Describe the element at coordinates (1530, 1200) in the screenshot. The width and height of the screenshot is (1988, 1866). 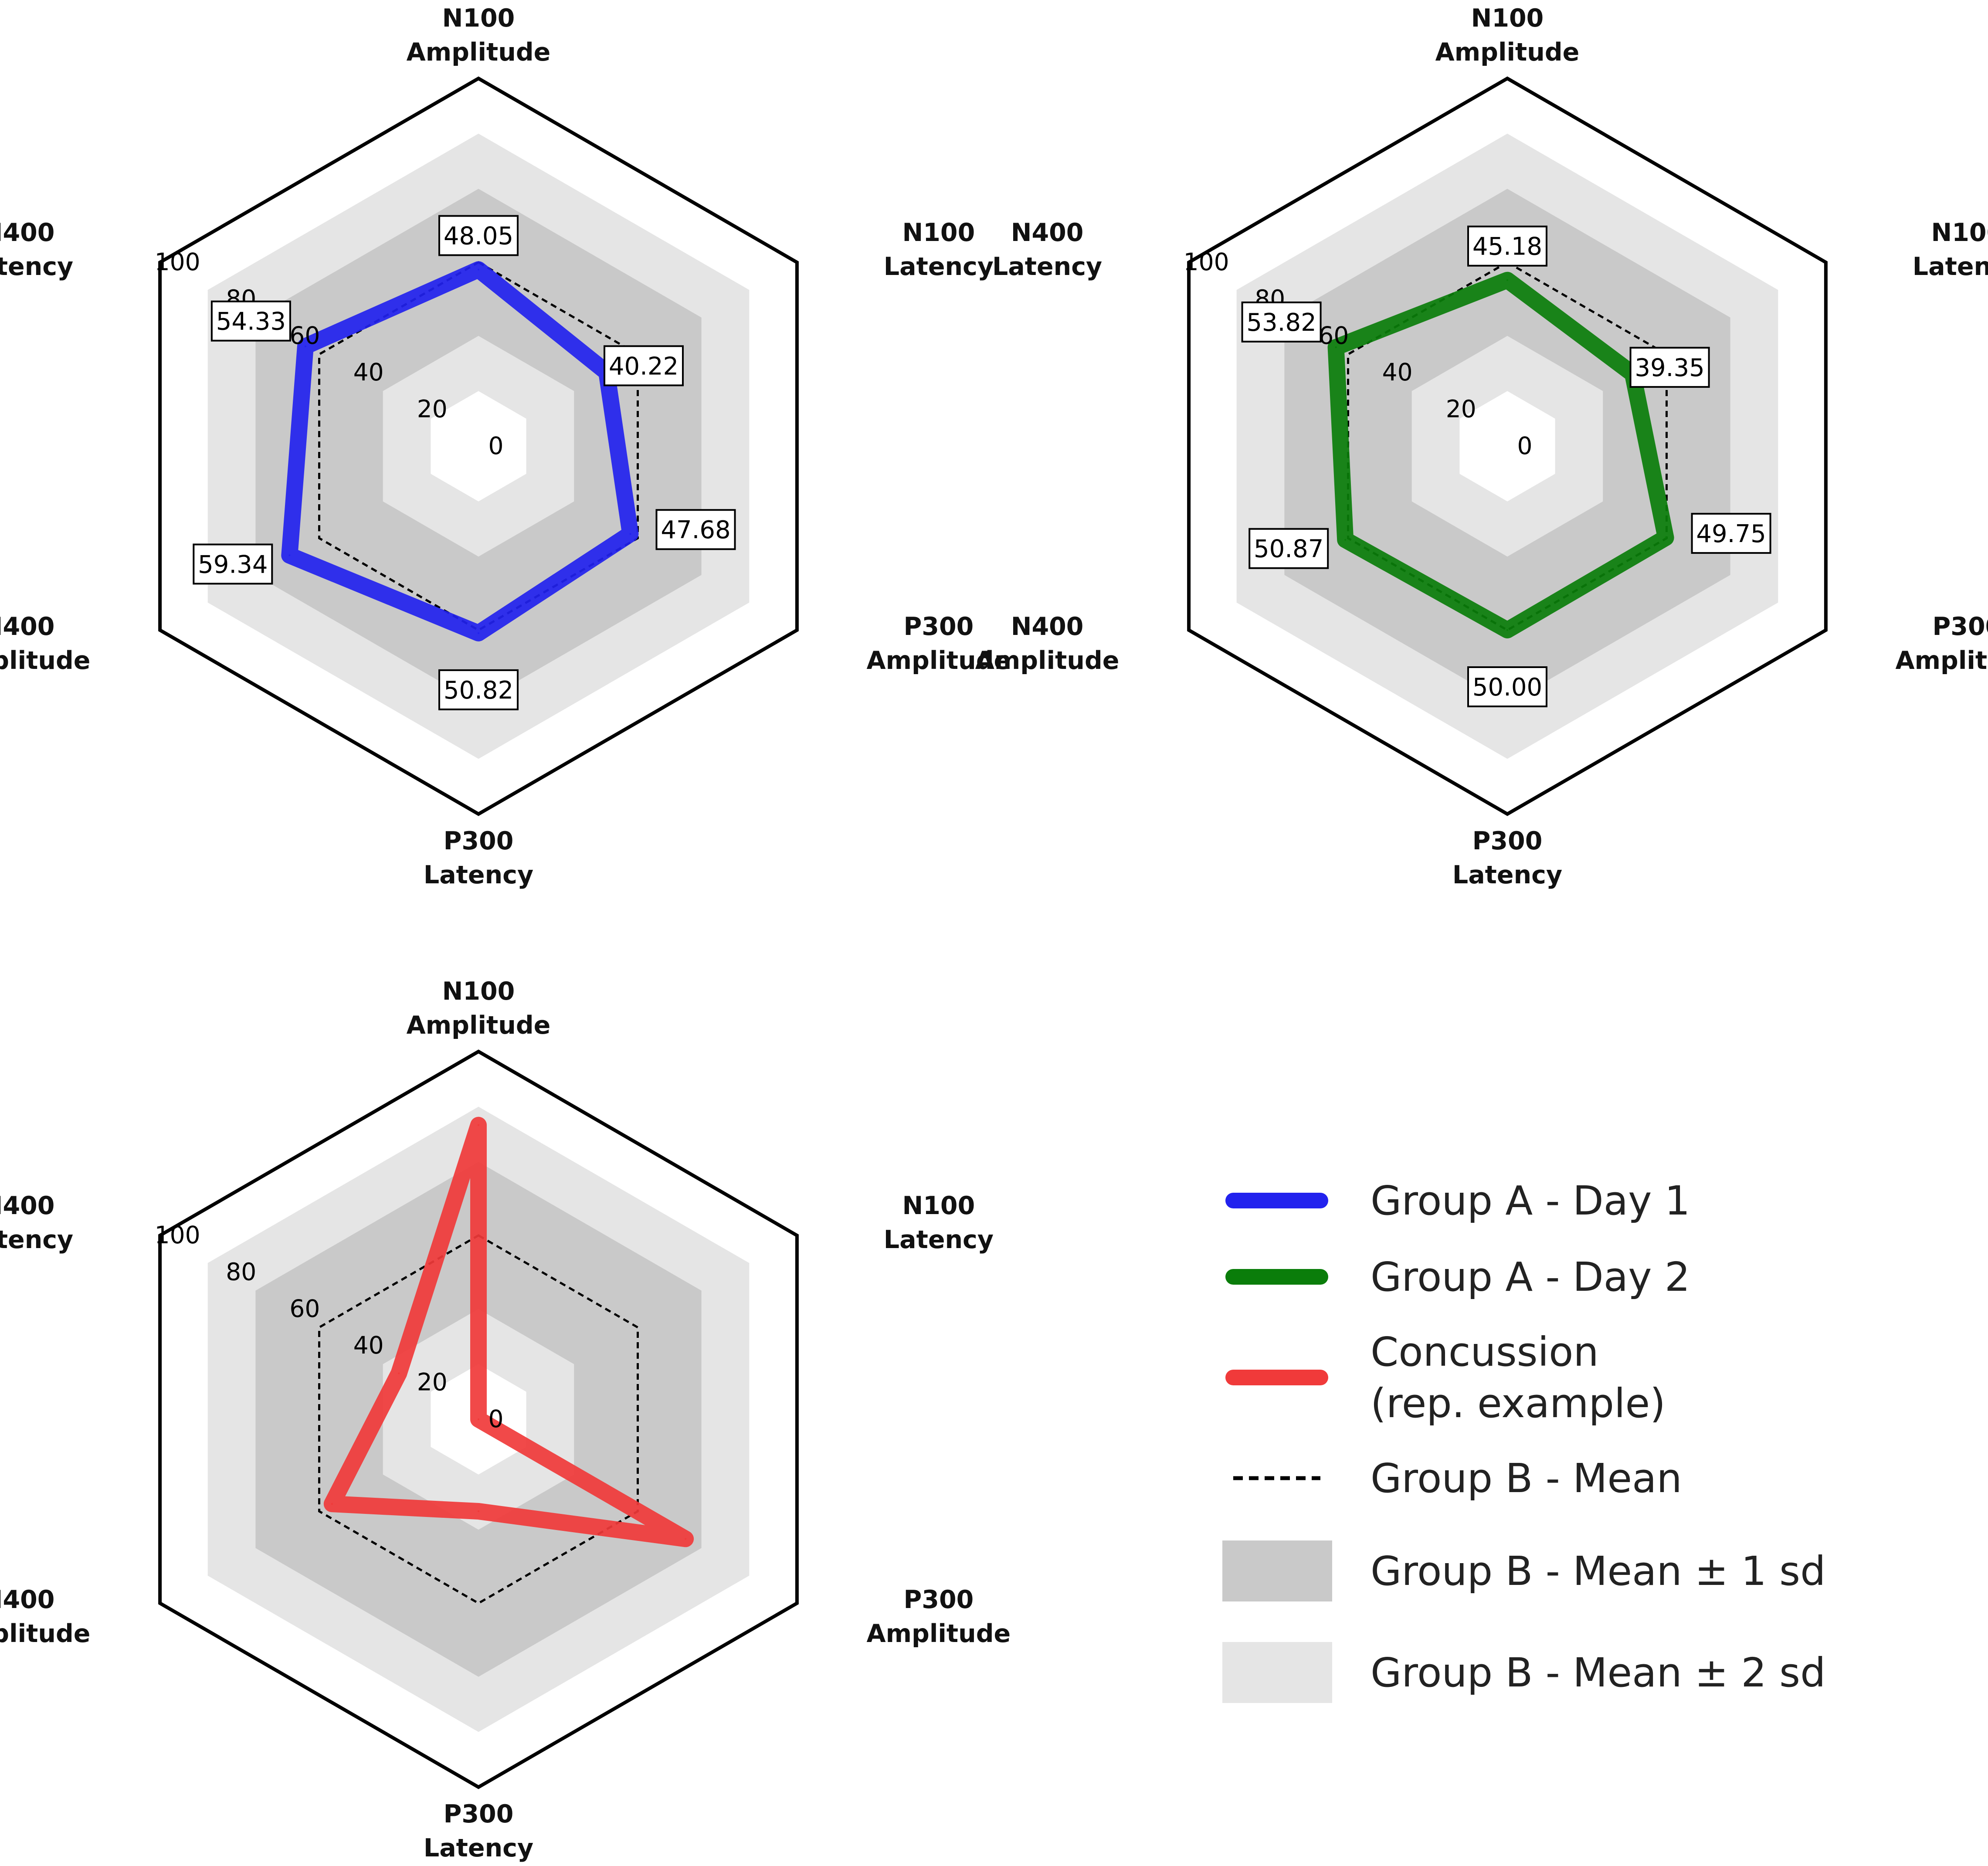
I see `legend-label: Group A - Day 1` at that location.